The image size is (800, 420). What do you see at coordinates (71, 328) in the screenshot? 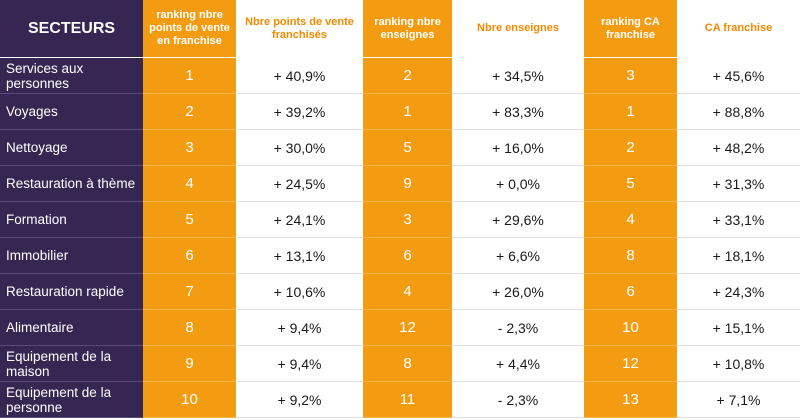
I see `row-sector: Alimentaire` at bounding box center [71, 328].